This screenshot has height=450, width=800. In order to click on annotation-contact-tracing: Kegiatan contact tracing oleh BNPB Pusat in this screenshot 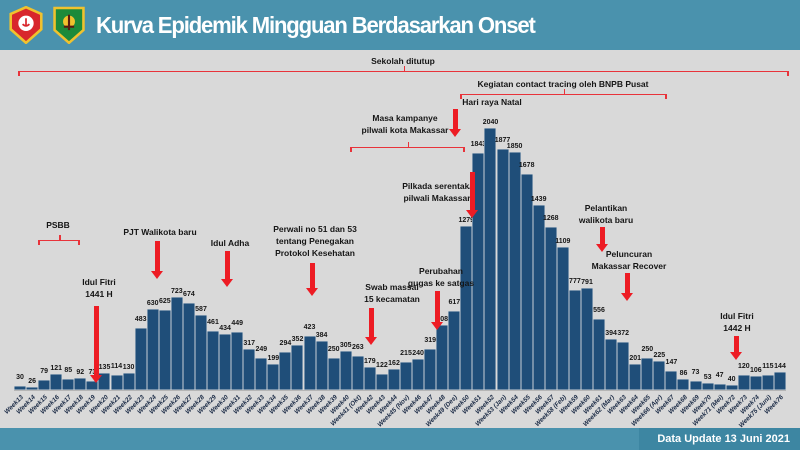, I will do `click(563, 84)`.